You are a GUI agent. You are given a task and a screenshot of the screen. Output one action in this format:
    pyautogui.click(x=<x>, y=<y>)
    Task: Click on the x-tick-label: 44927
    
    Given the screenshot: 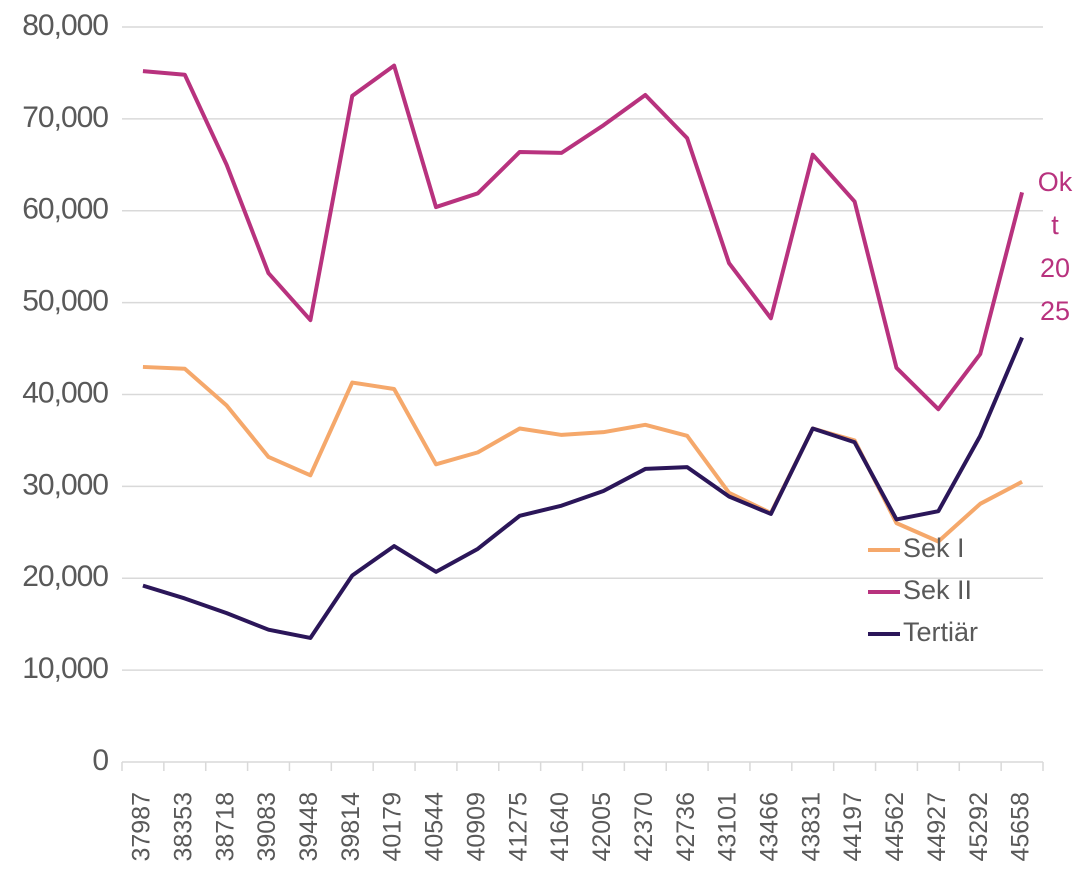 What is the action you would take?
    pyautogui.click(x=937, y=827)
    